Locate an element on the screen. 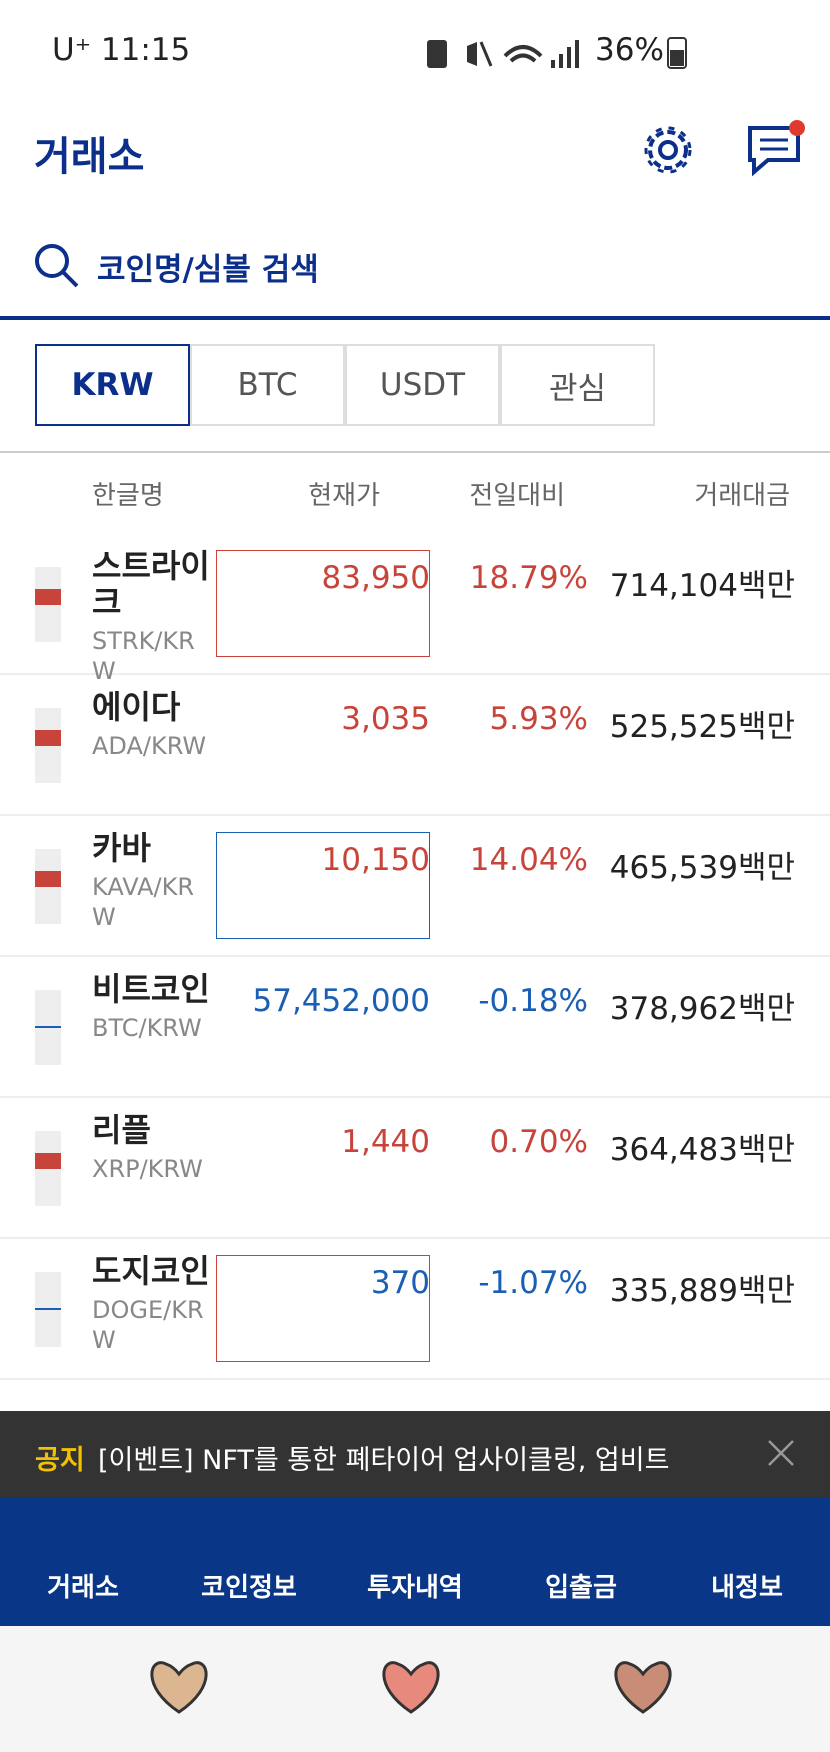 The height and width of the screenshot is (1752, 830). coin-symbol: ADA/KRW is located at coordinates (149, 746).